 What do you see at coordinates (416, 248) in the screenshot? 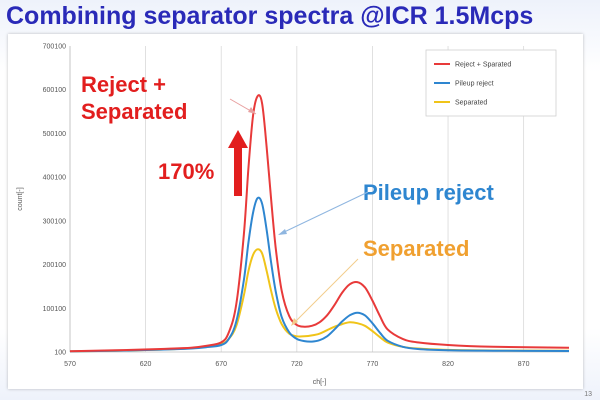
I see `annotation-separated: Separated` at bounding box center [416, 248].